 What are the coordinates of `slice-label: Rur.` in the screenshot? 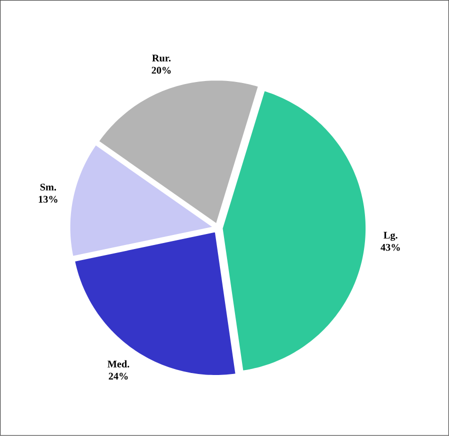 It's located at (161, 58).